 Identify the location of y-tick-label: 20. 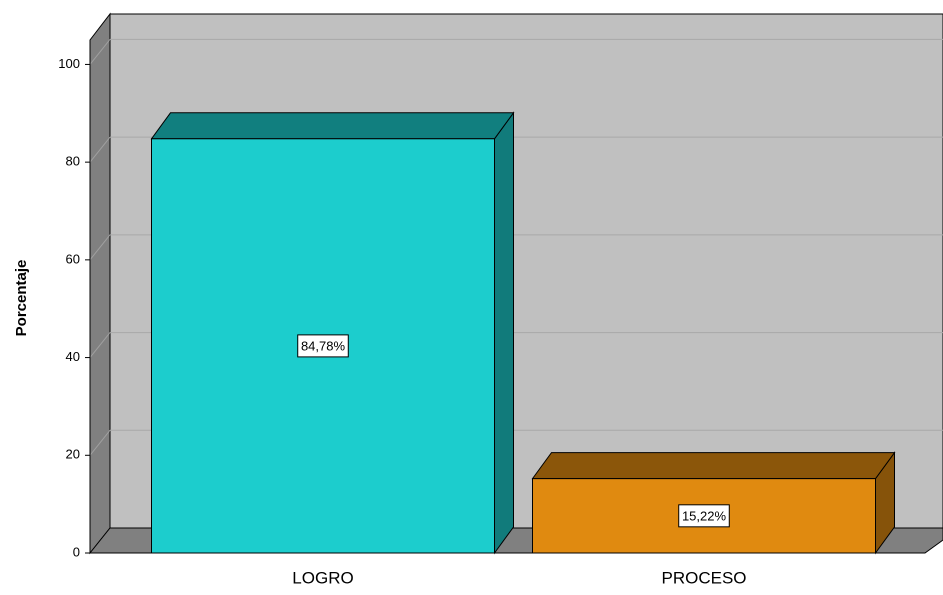
(73, 454).